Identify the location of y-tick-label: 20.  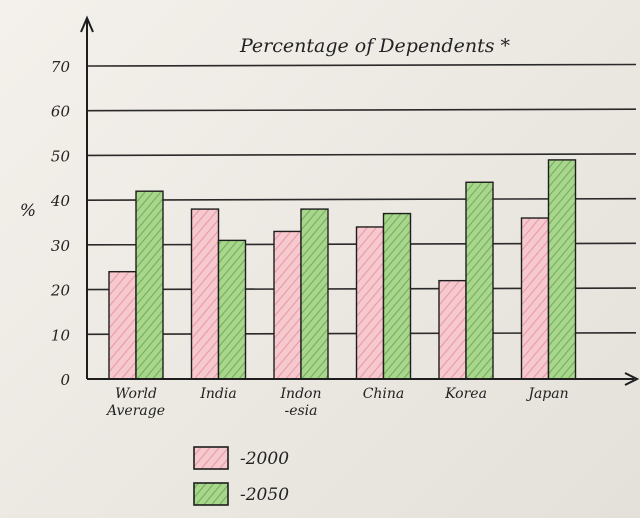
(60, 291).